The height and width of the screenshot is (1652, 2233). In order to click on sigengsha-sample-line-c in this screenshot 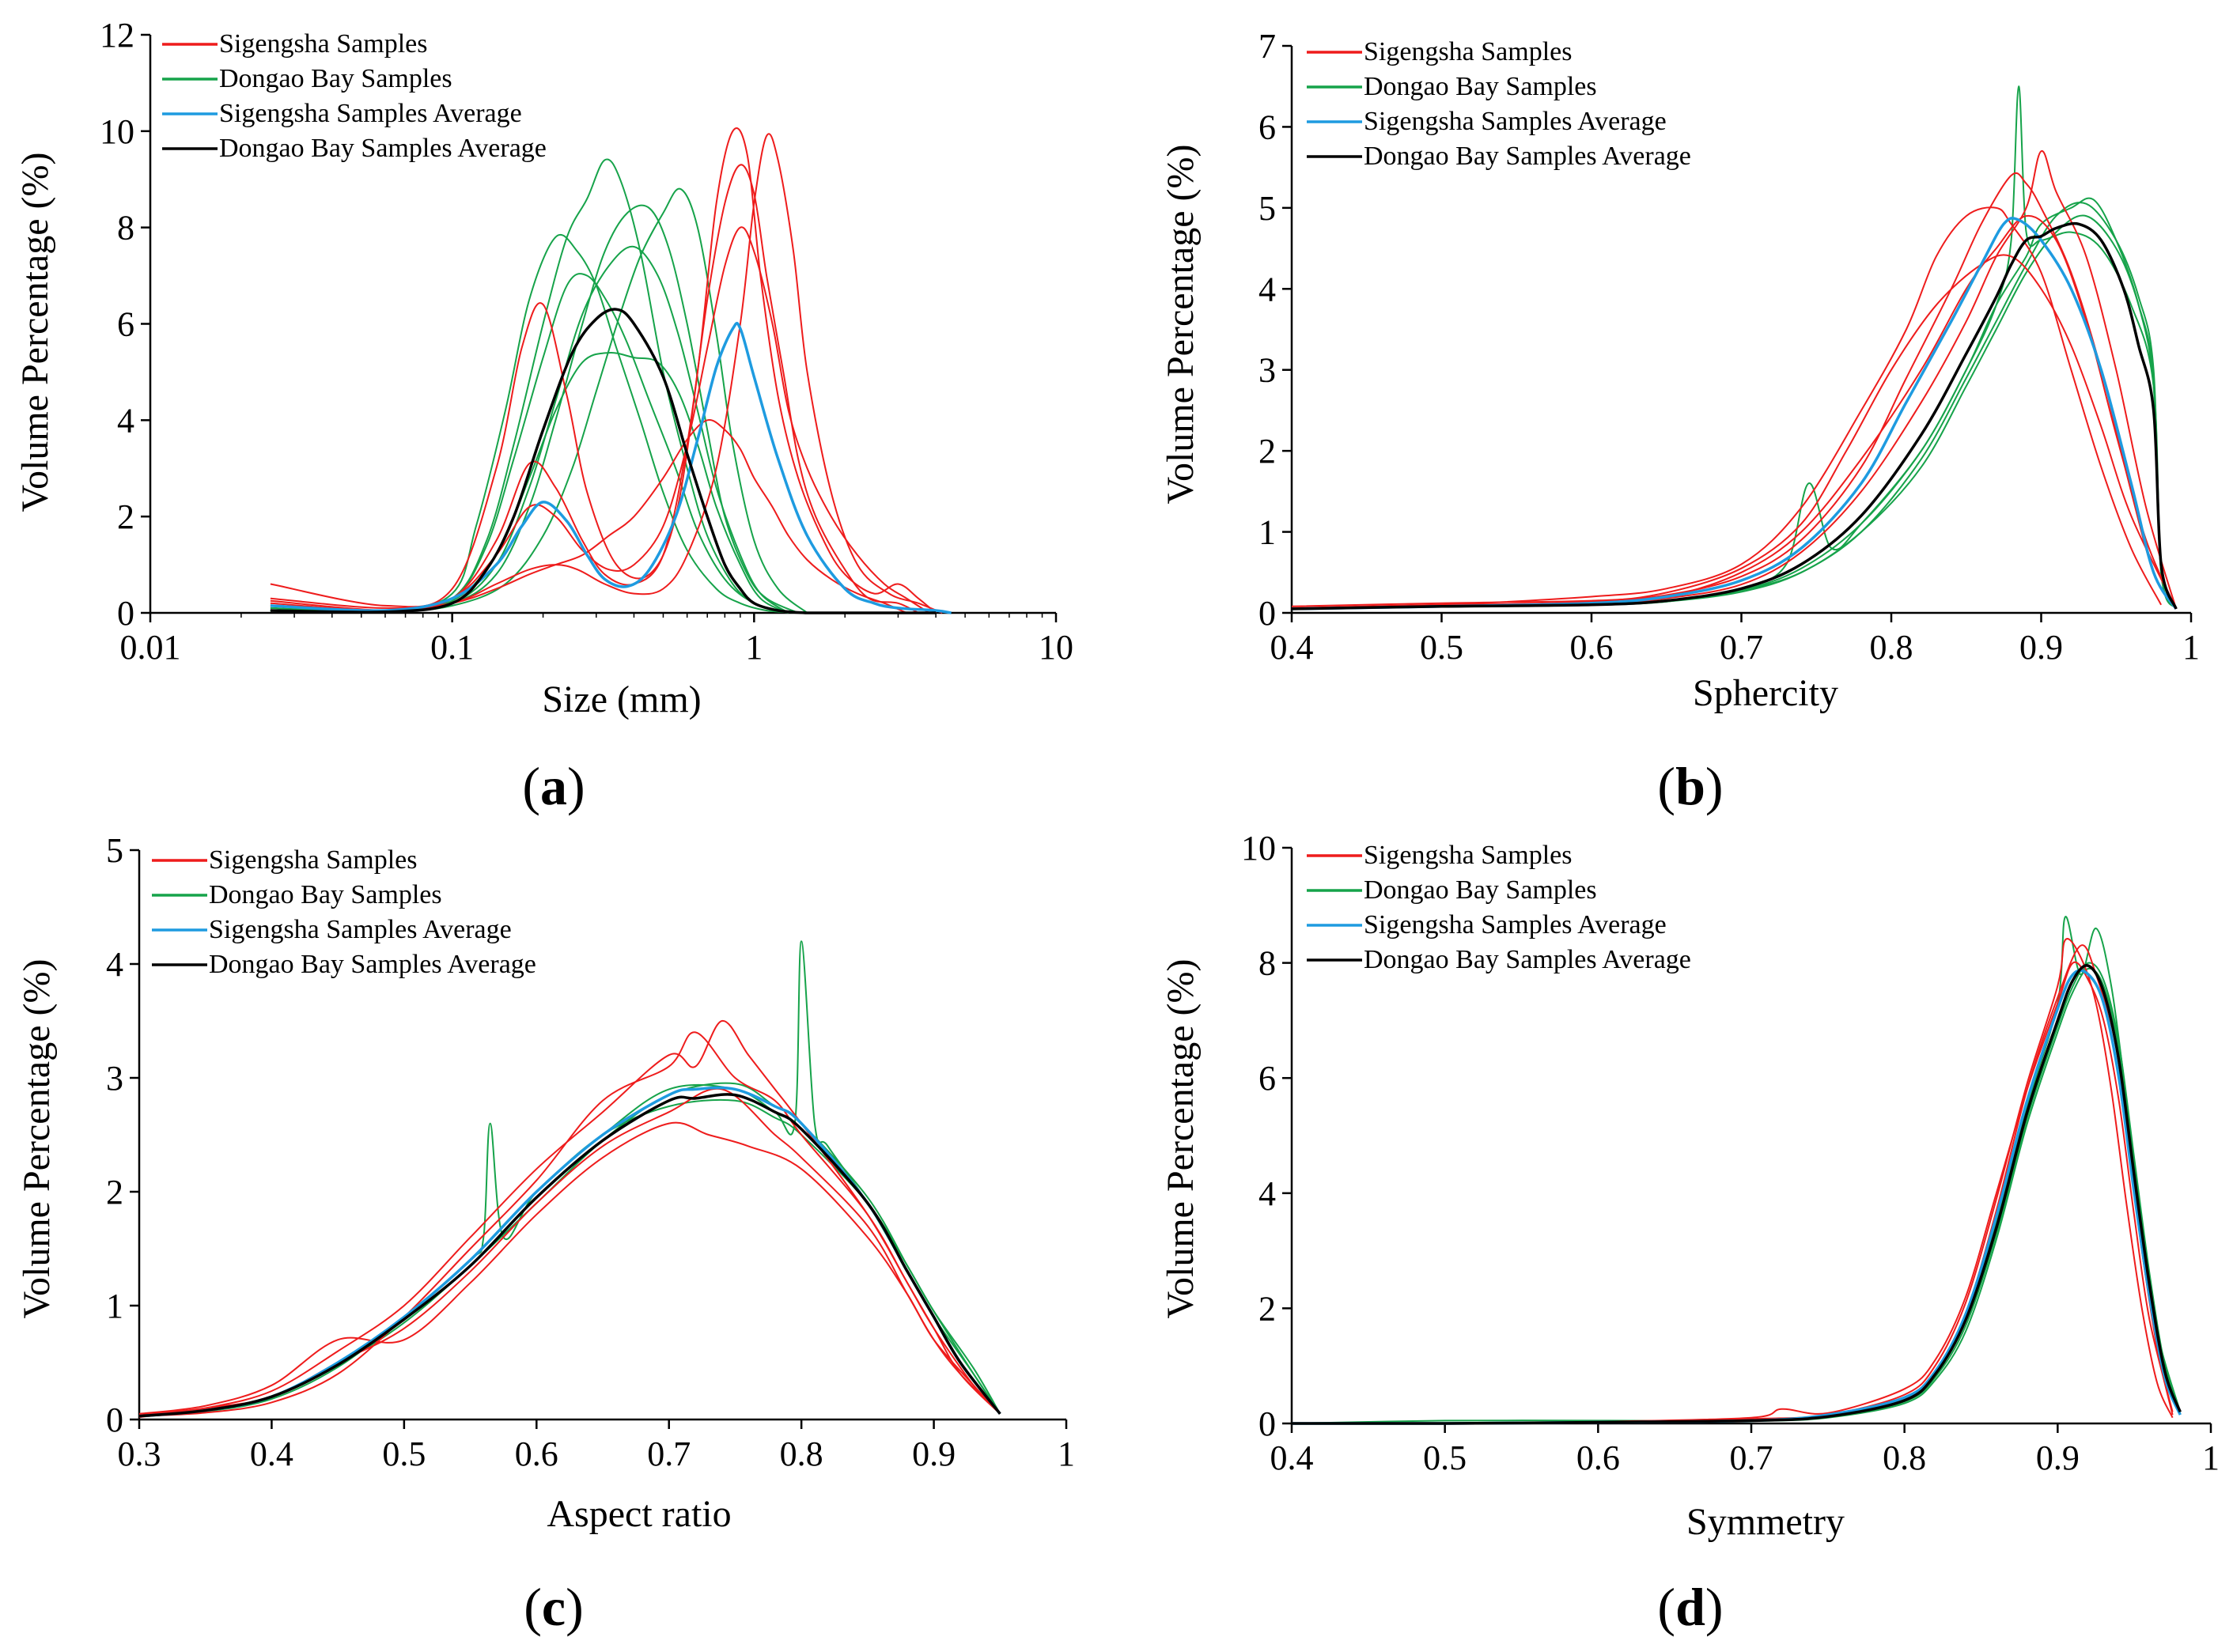, I will do `click(569, 1224)`.